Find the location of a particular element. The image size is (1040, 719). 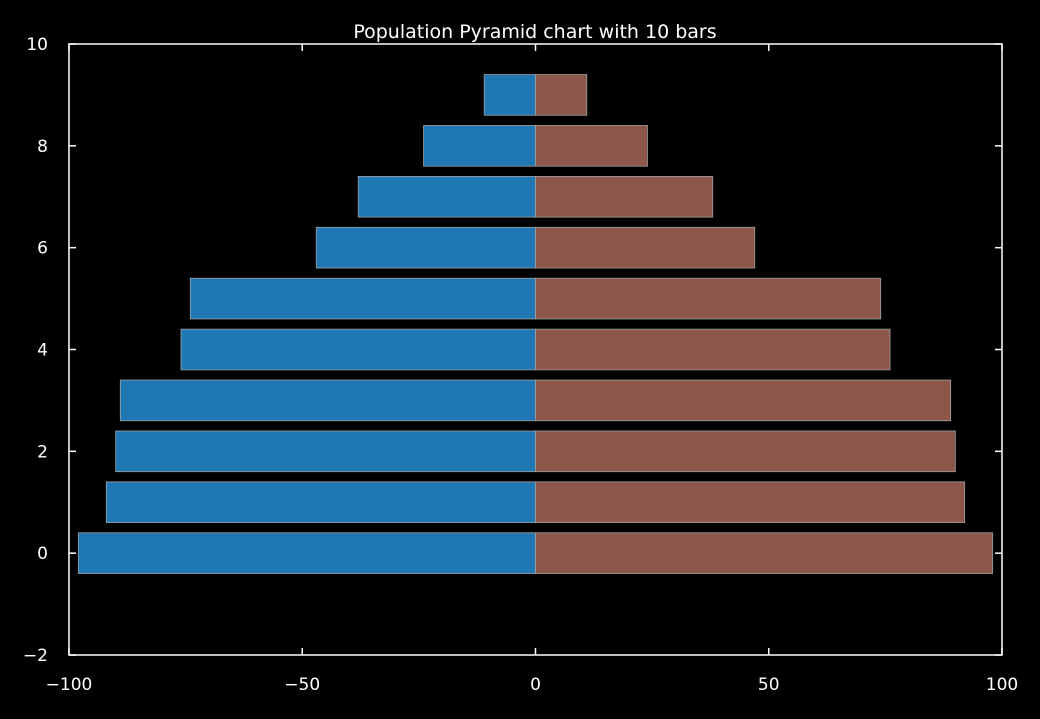

y-tick-label: 10 is located at coordinates (37, 45).